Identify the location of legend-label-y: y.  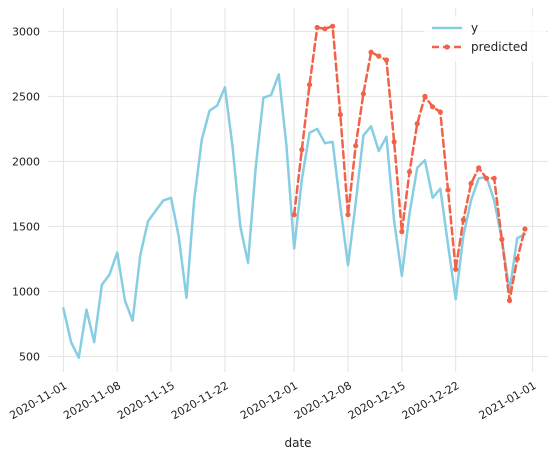
(474, 28).